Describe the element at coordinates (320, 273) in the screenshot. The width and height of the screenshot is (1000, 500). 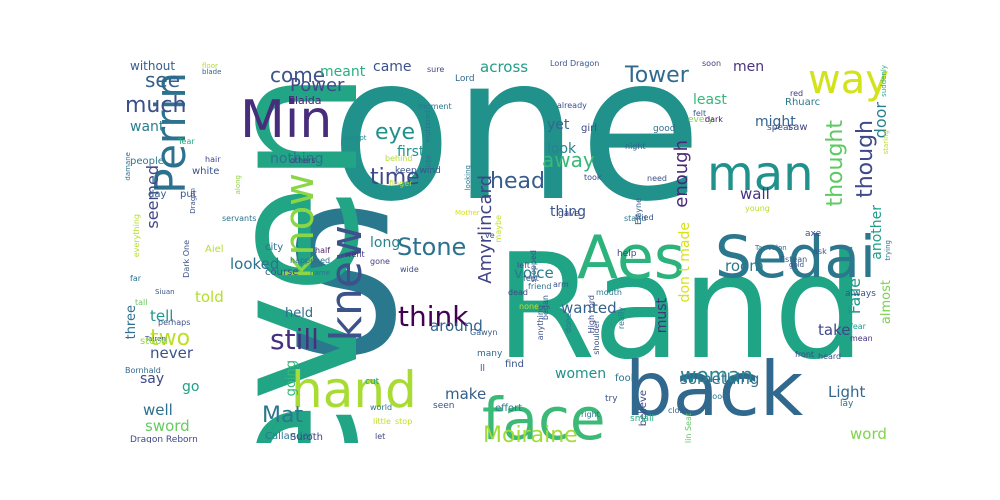
I see `word-191: name` at that location.